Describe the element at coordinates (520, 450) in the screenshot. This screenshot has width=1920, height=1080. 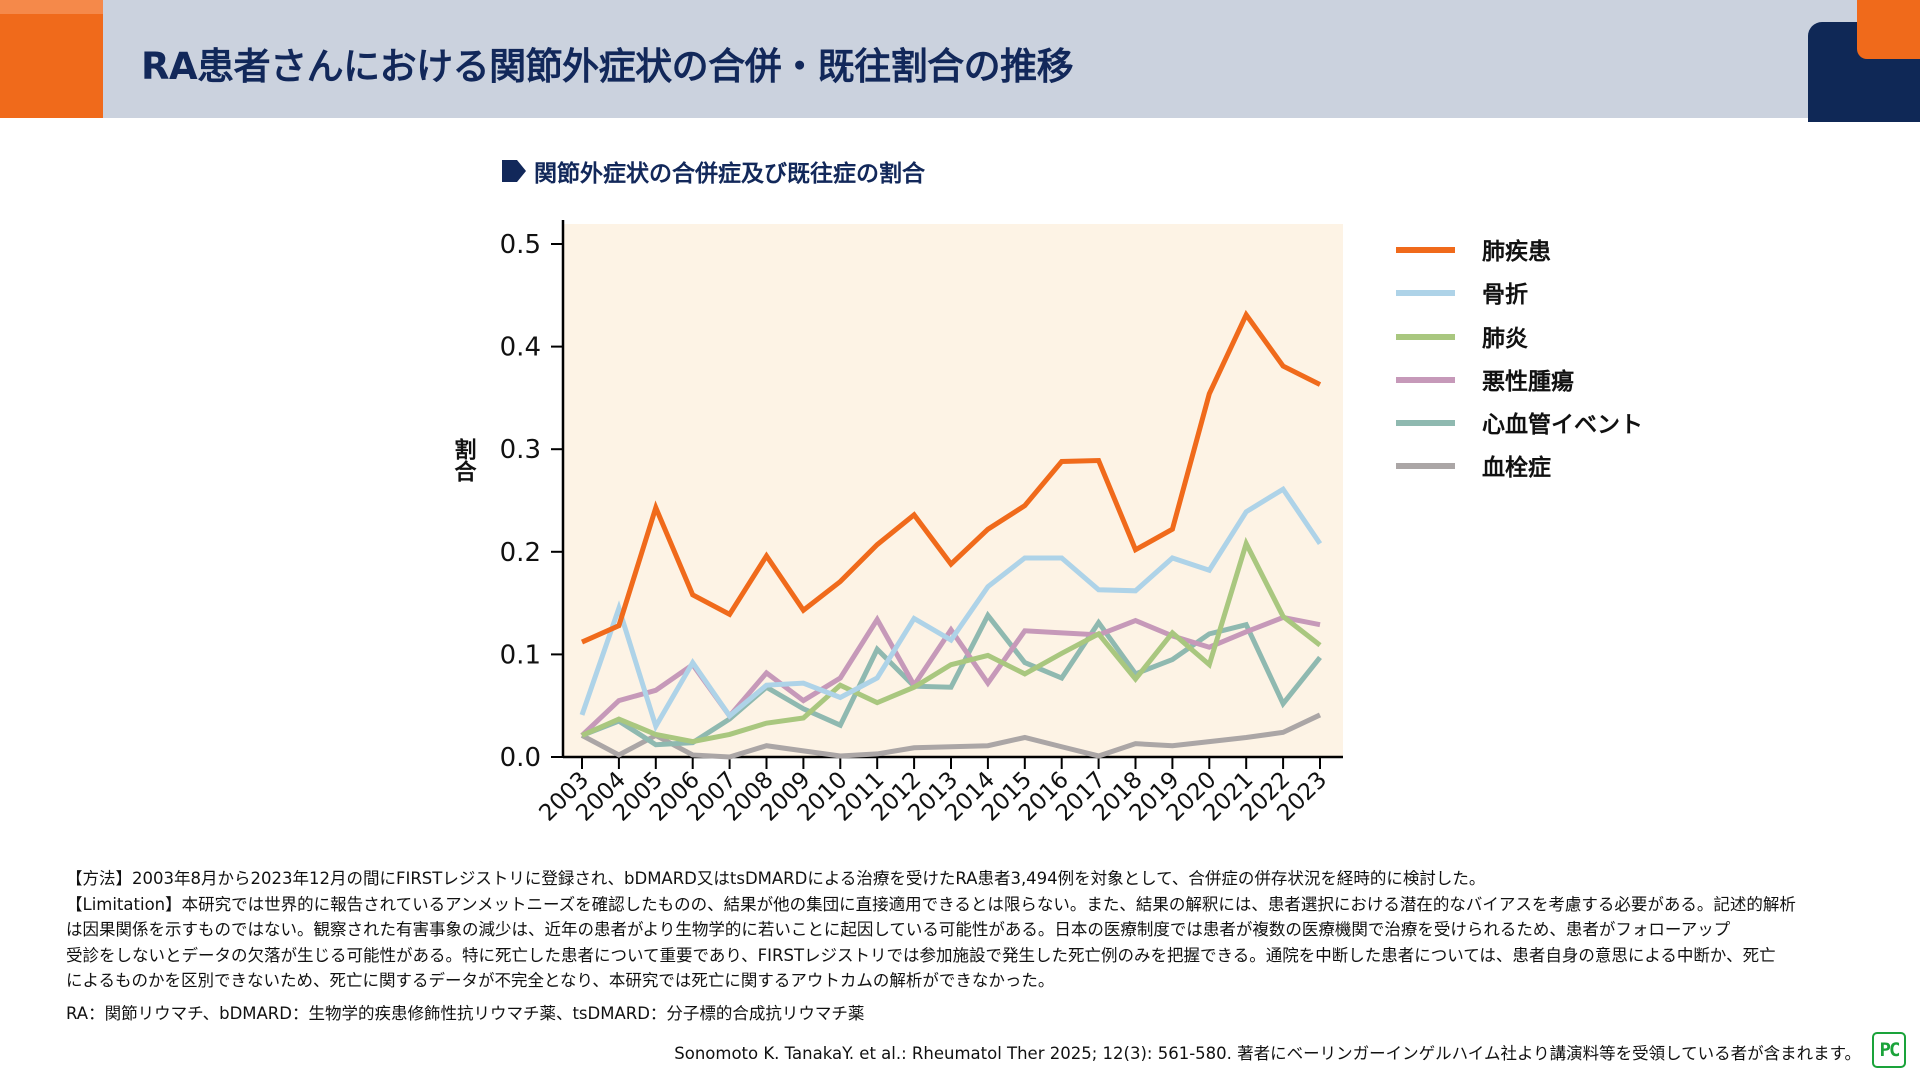
I see `y-tick-label: 0.3` at that location.